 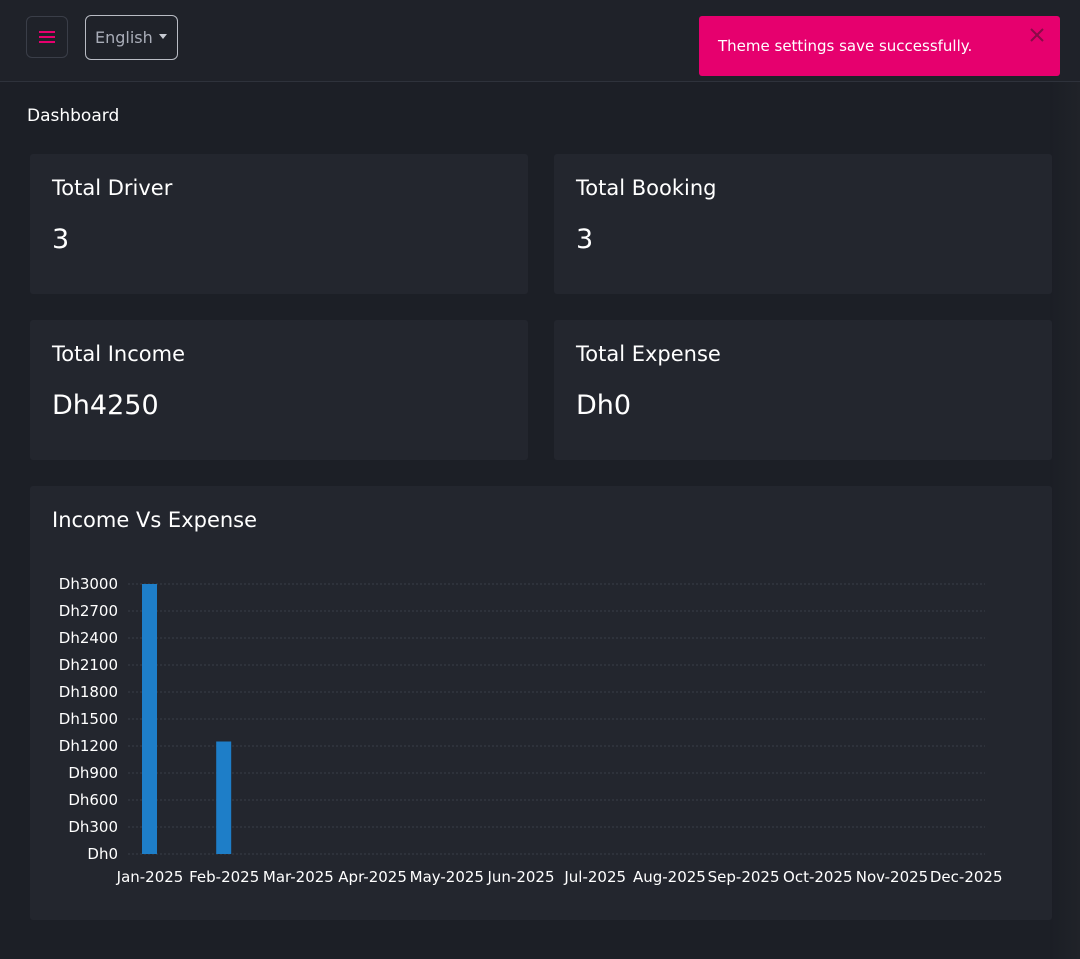 I want to click on stat-card-total-booking: Total Booking 3, so click(x=803, y=224).